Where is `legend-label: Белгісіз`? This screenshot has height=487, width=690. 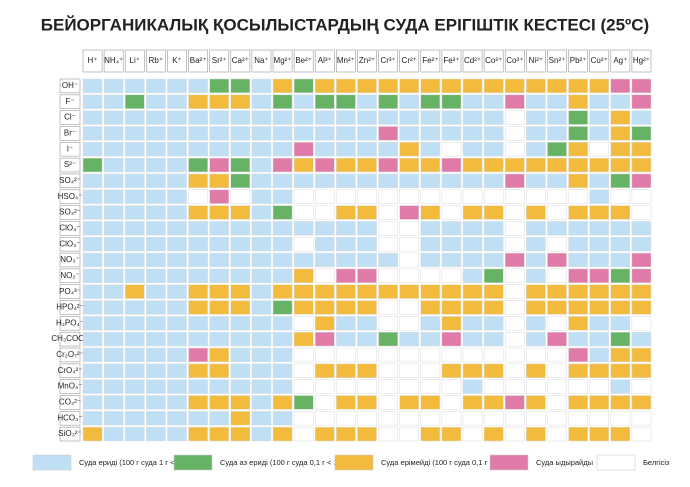 legend-label: Белгісіз is located at coordinates (656, 462).